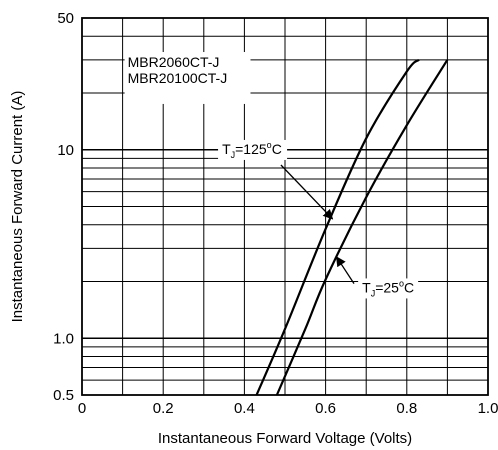  What do you see at coordinates (17, 207) in the screenshot?
I see `y-axis-label: Instantaneous Forward Current (A)` at bounding box center [17, 207].